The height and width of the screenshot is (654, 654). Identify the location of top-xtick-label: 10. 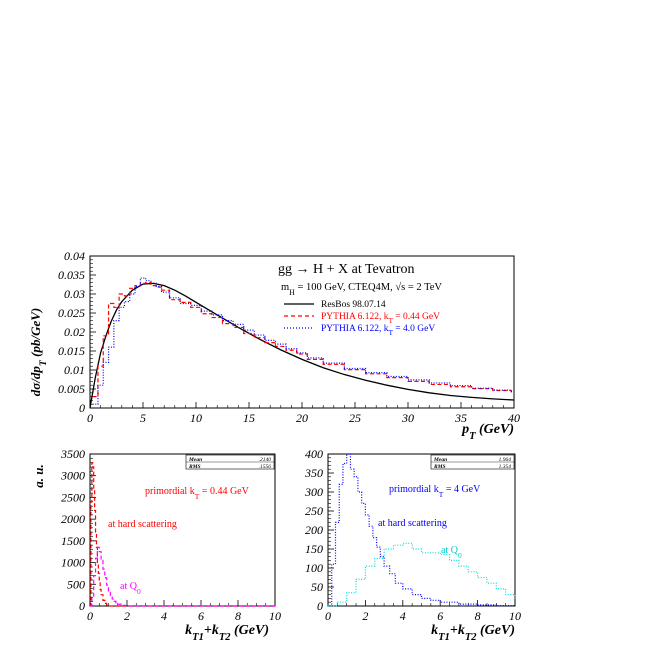
(196, 418).